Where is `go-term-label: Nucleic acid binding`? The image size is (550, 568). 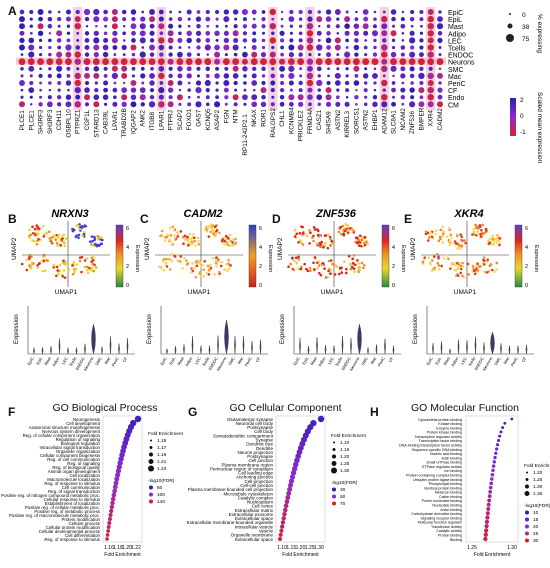 go-term-label: Nucleic acid binding is located at coordinates (446, 454).